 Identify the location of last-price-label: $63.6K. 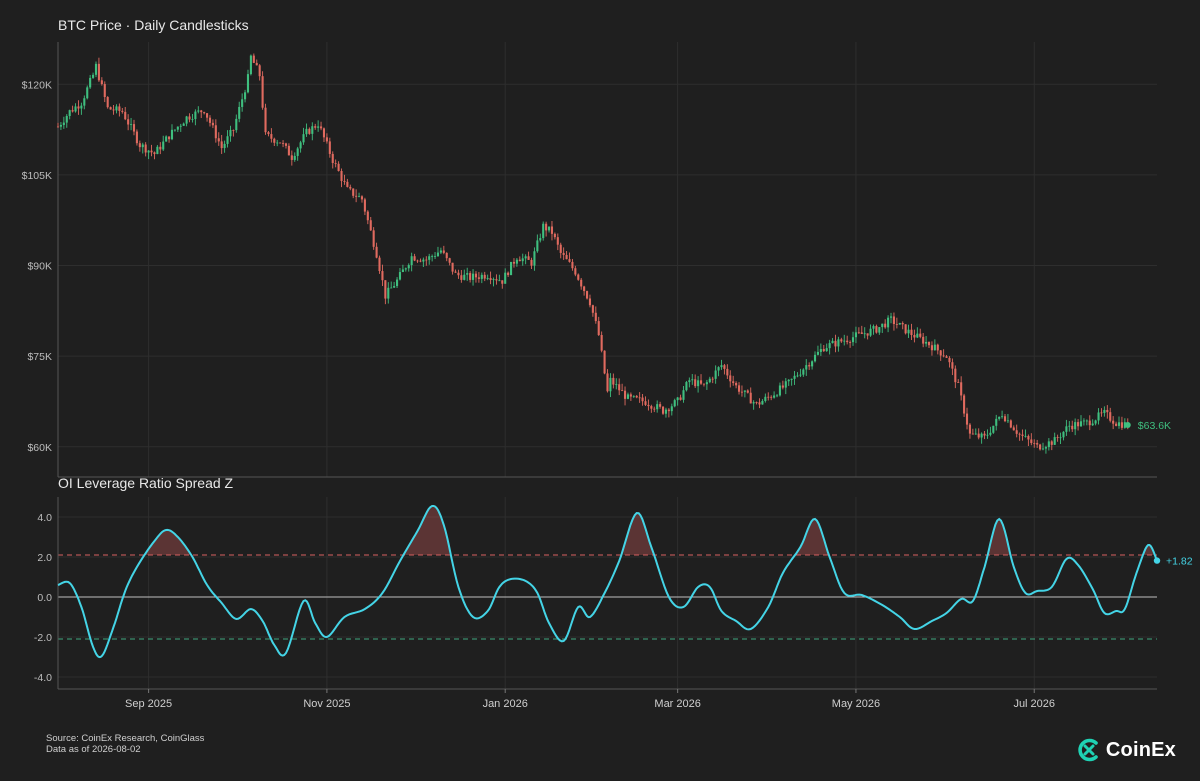
(1154, 426).